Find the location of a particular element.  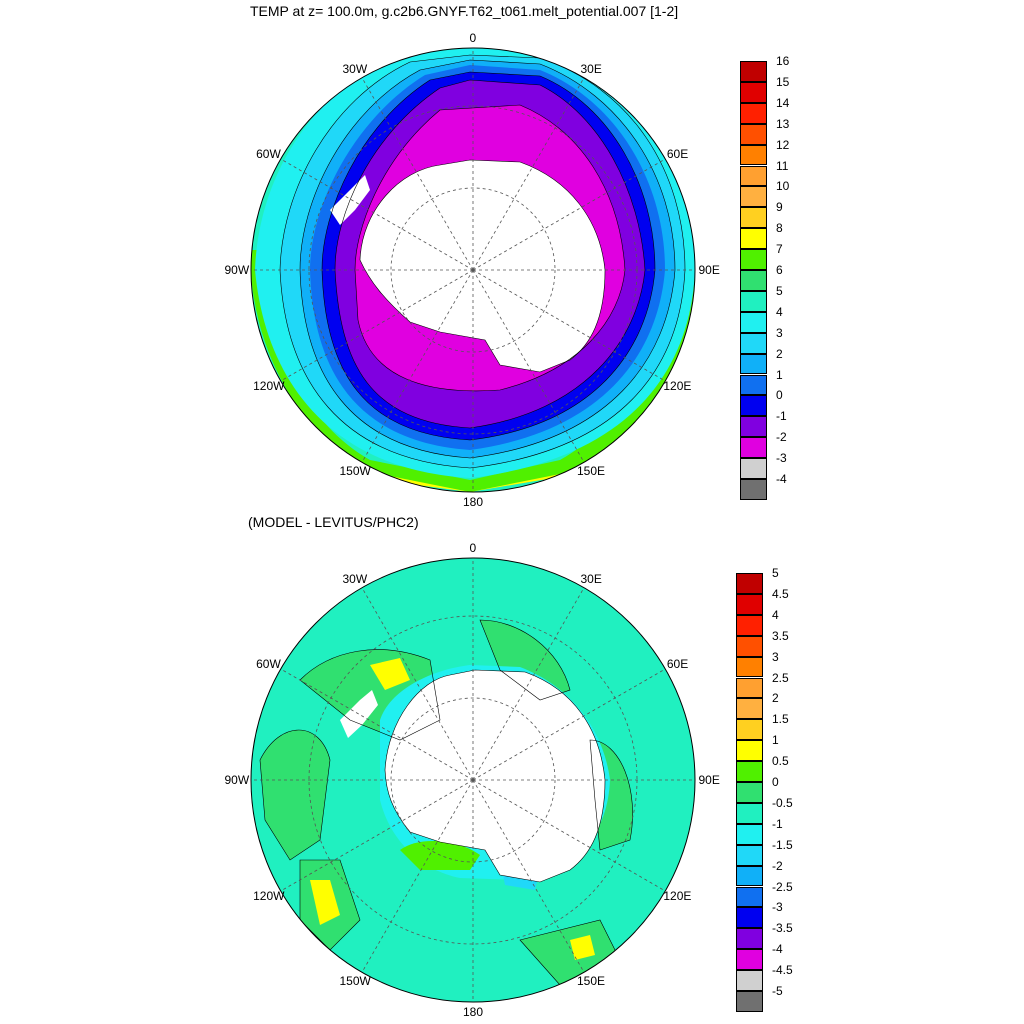

longitude-label: 180 is located at coordinates (473, 1012).